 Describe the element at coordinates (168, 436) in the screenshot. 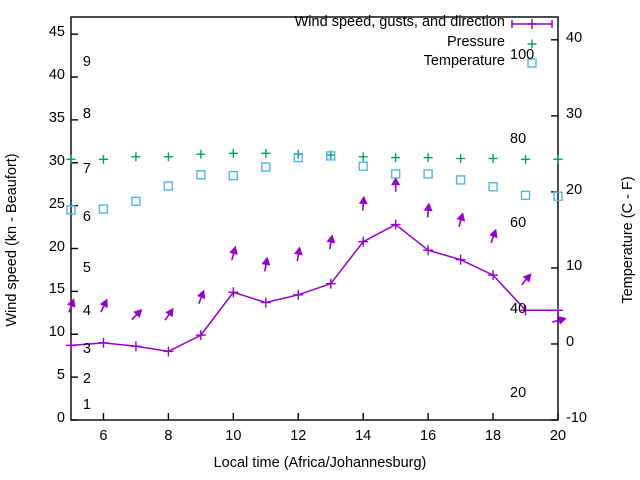

I see `x-tick-label-8: 8` at that location.